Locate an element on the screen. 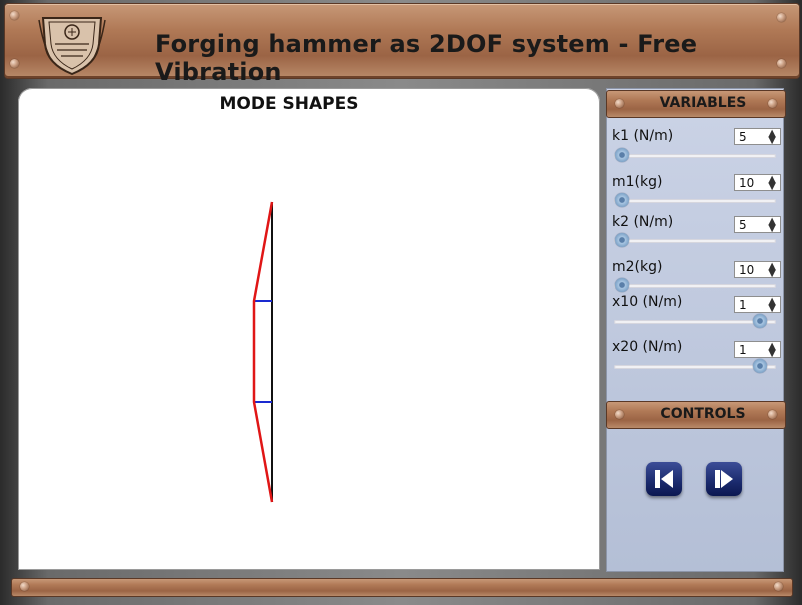 The height and width of the screenshot is (605, 802). mode-shape-plot is located at coordinates (263, 352).